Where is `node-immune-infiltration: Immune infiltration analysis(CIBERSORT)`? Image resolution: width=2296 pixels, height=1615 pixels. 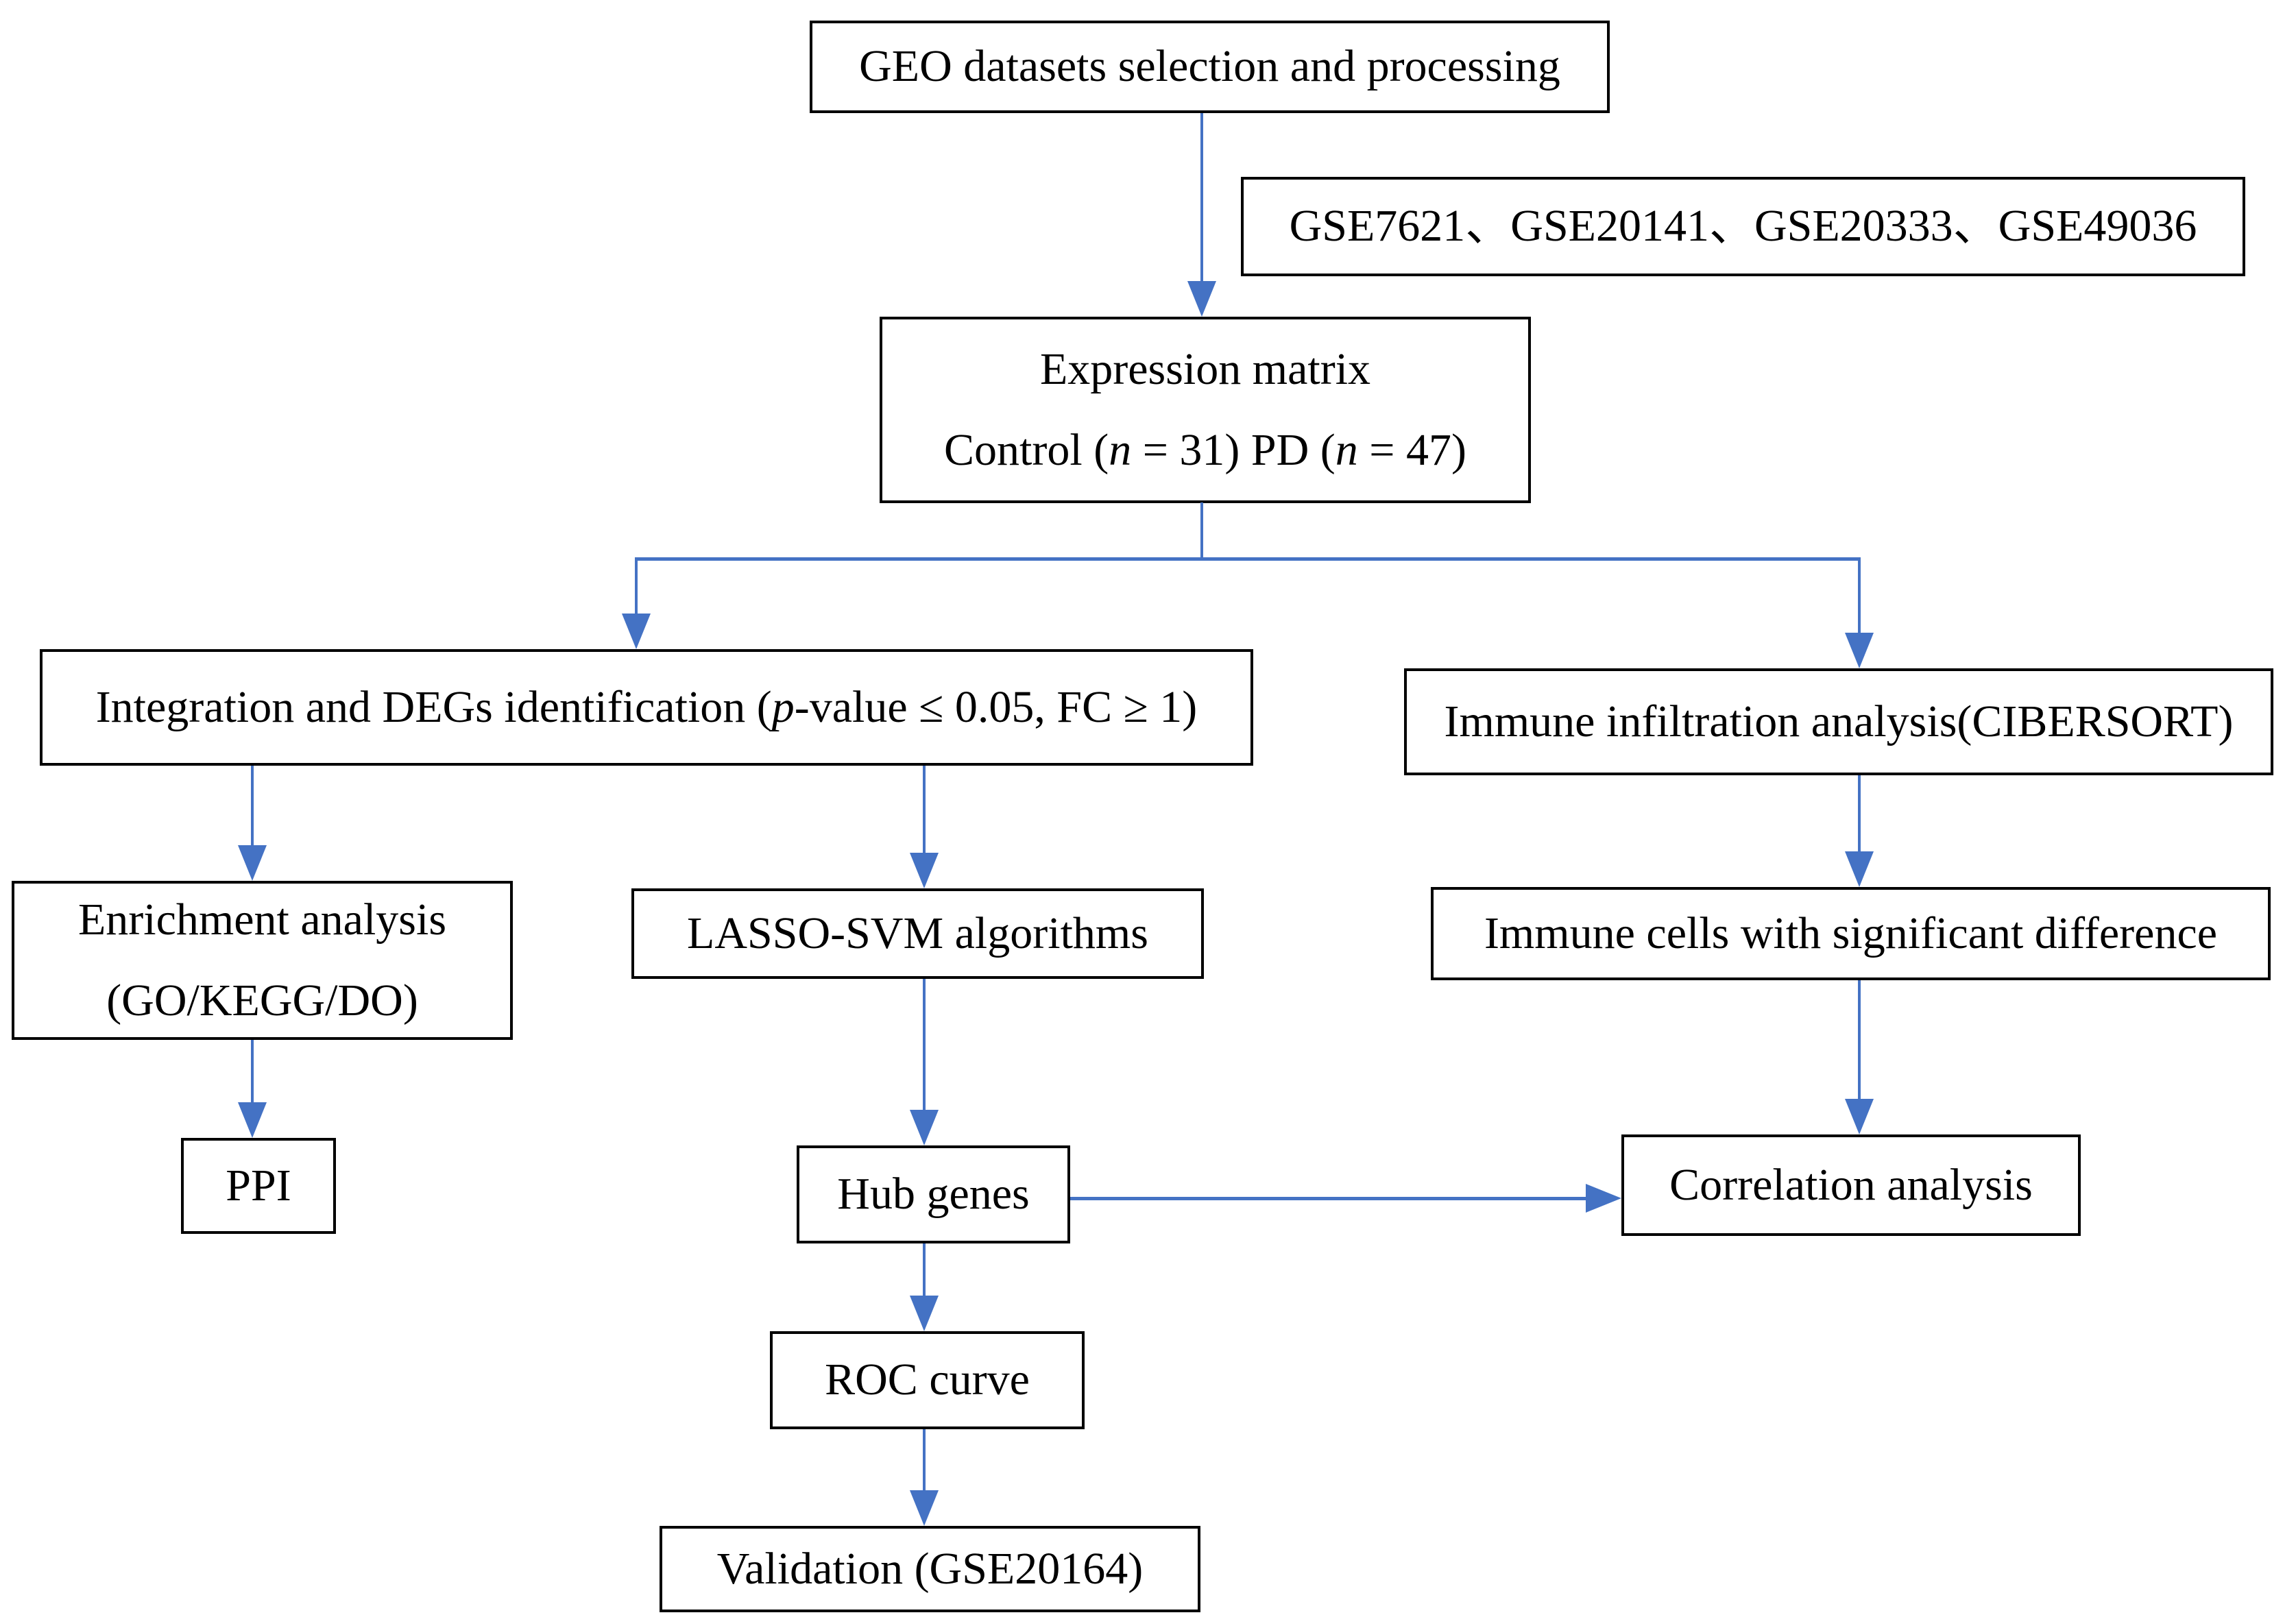
node-immune-infiltration: Immune infiltration analysis(CIBERSORT) is located at coordinates (1838, 721).